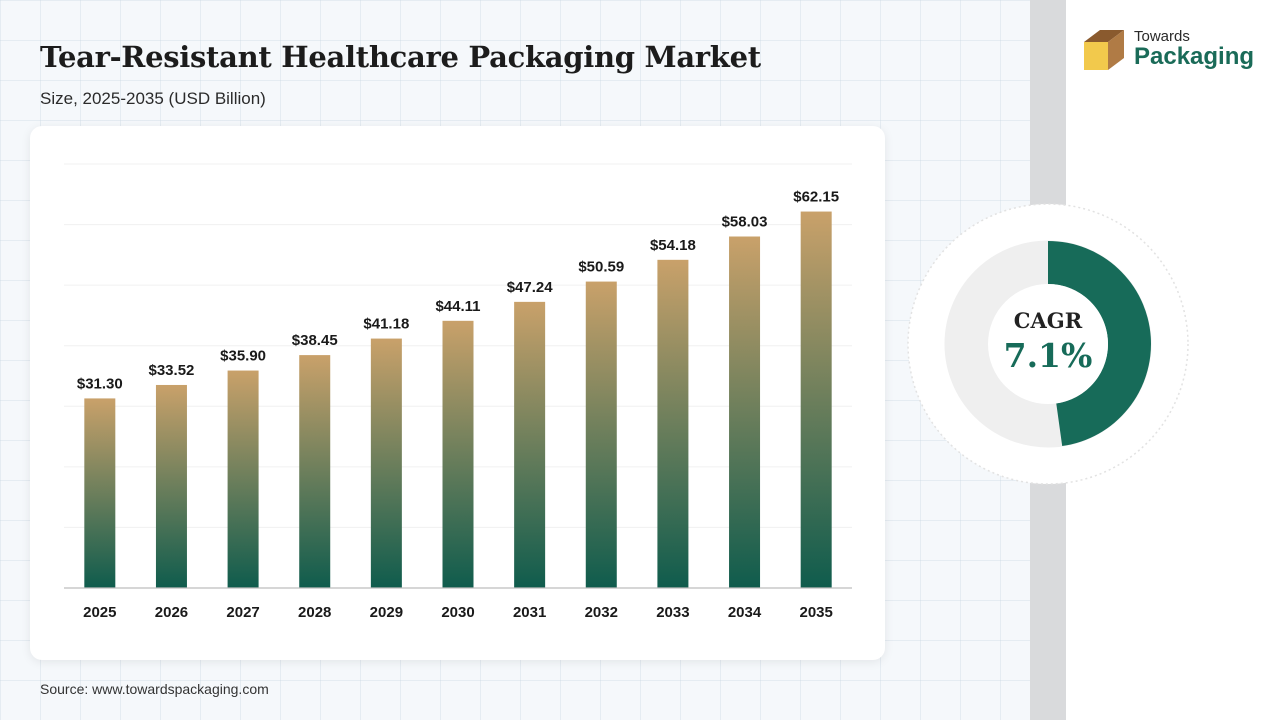 Image resolution: width=1280 pixels, height=720 pixels. I want to click on bar-2025, so click(100, 493).